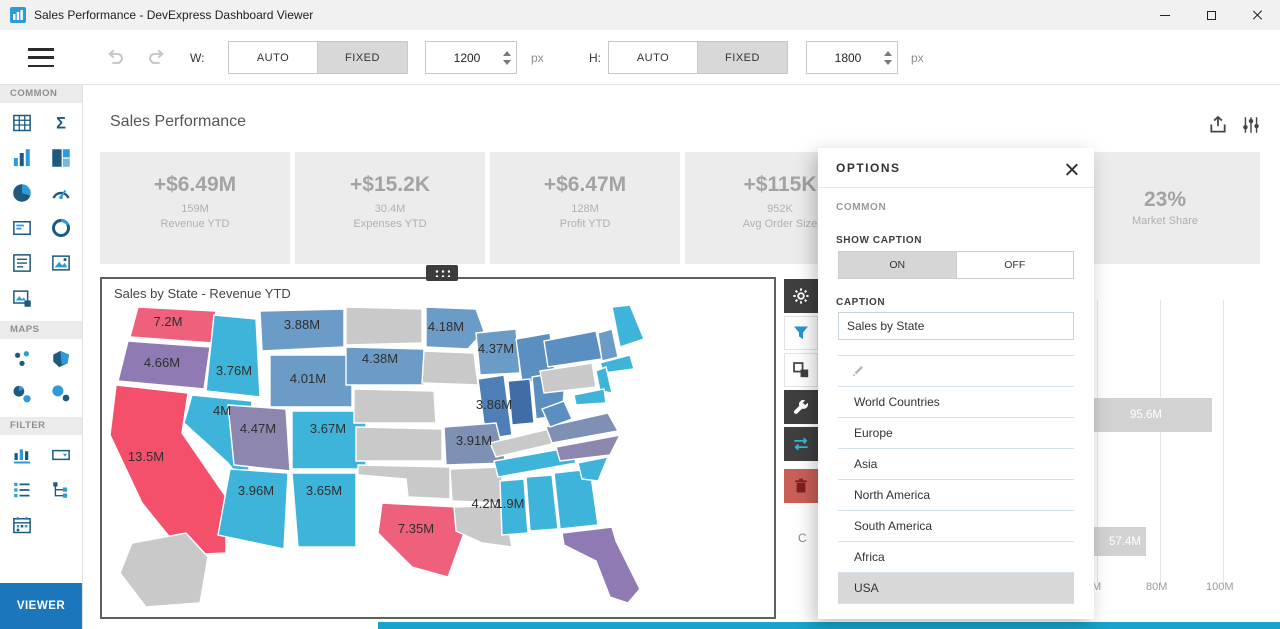 This screenshot has height=629, width=1280. What do you see at coordinates (22, 263) in the screenshot?
I see `text-box-icon` at bounding box center [22, 263].